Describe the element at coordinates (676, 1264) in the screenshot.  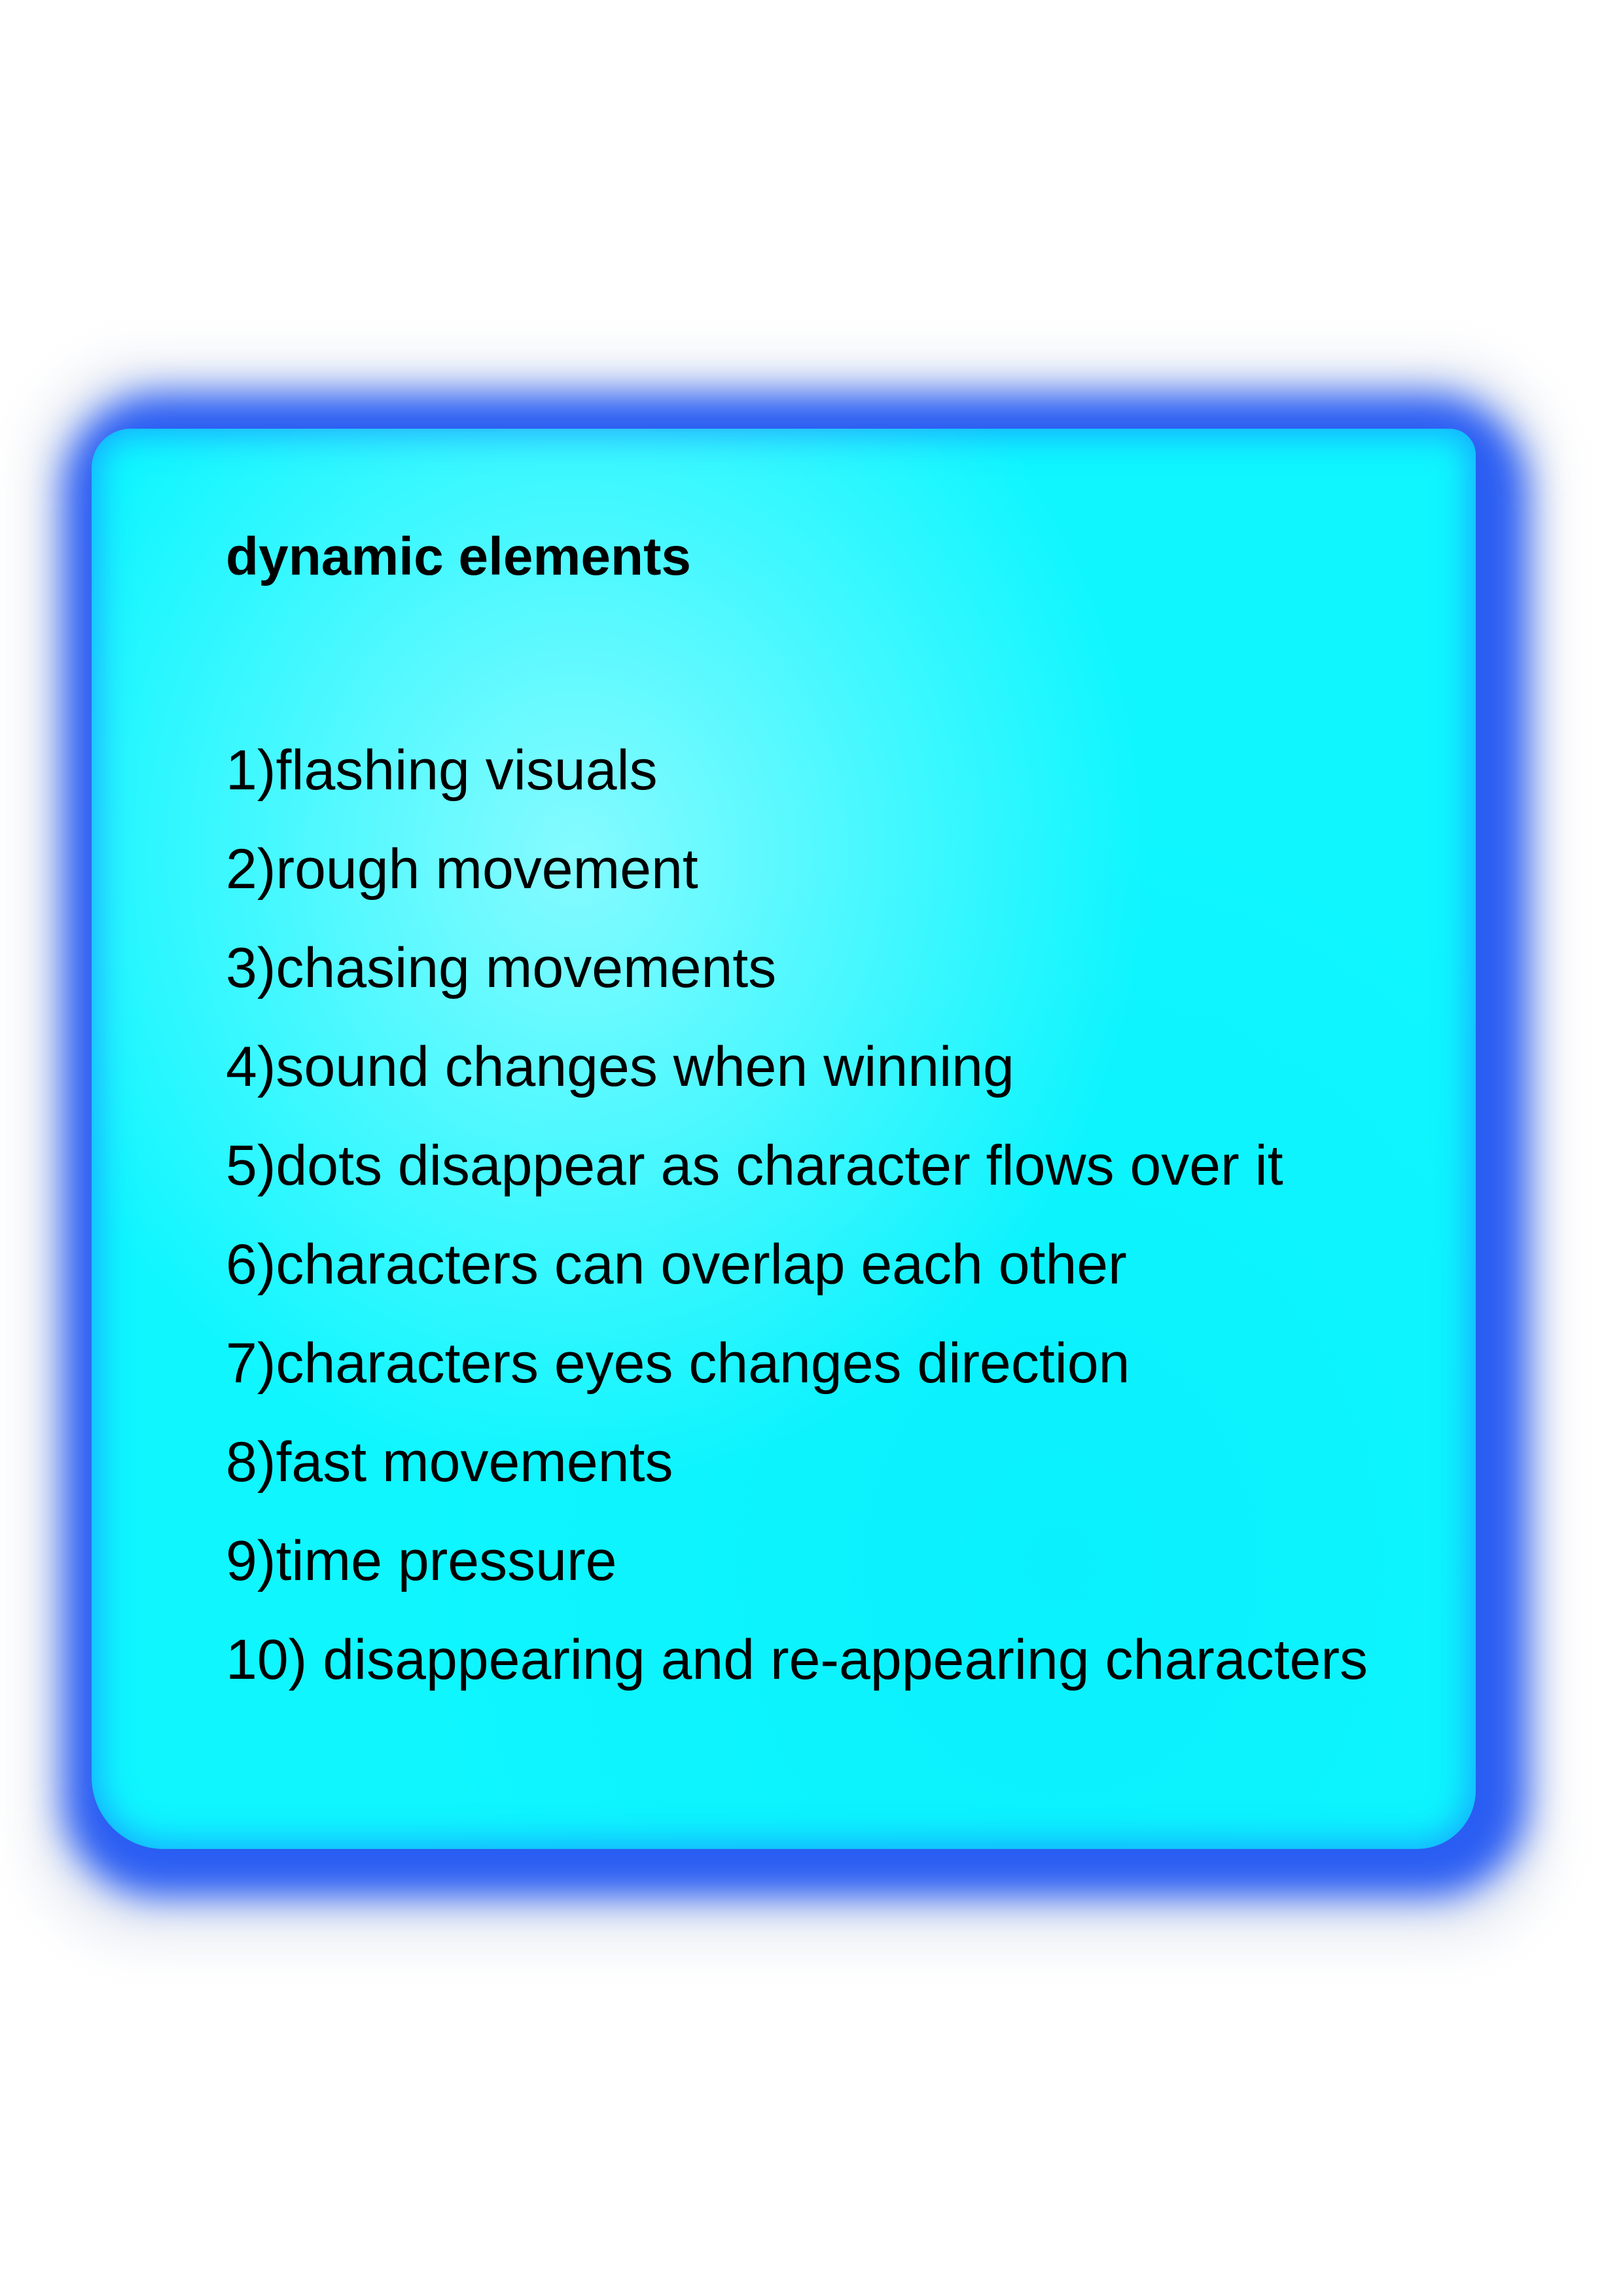
I see `list-item: 6)characters can overlap each other` at that location.